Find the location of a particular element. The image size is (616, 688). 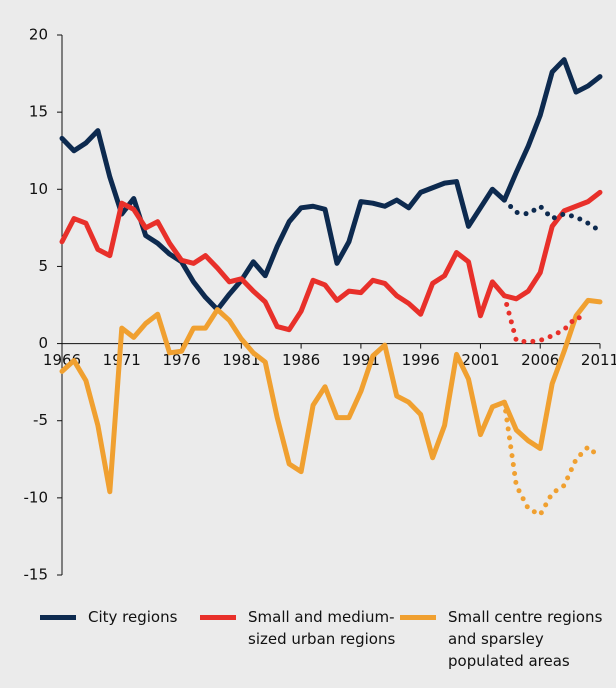

y-tick-label: -10 is located at coordinates (36, 497).